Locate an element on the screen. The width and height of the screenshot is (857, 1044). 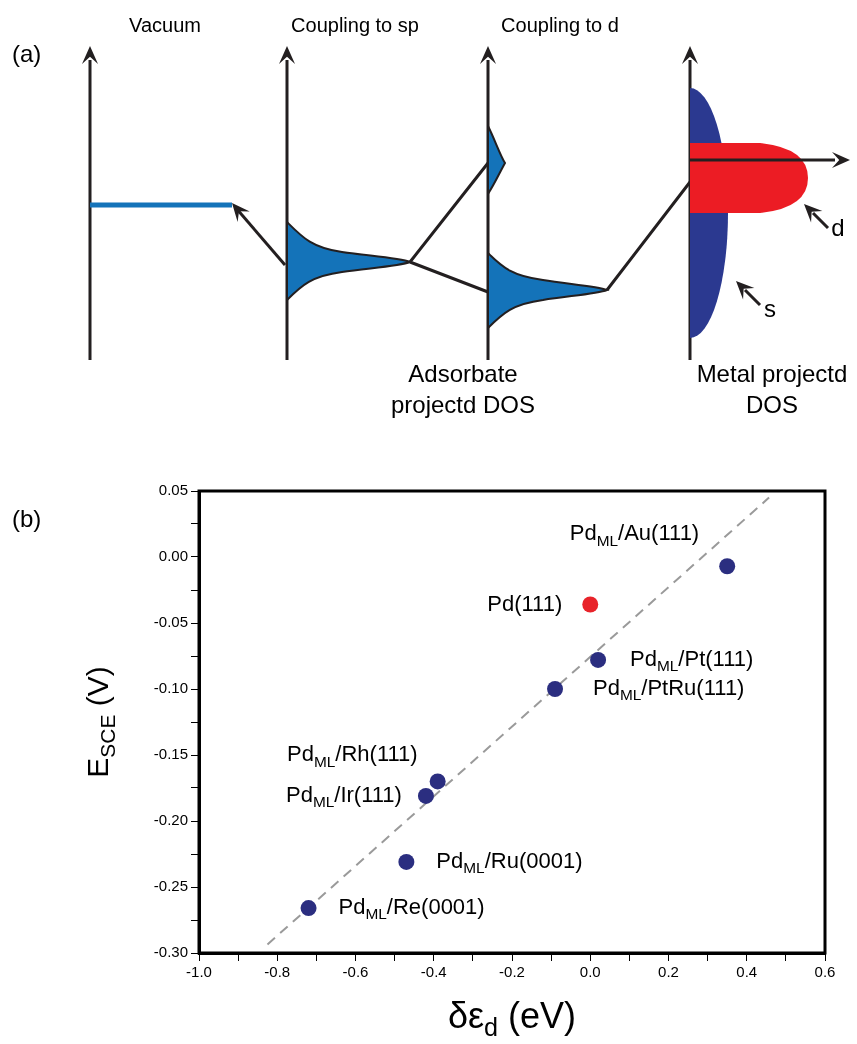
text: s is located at coordinates (770, 309).